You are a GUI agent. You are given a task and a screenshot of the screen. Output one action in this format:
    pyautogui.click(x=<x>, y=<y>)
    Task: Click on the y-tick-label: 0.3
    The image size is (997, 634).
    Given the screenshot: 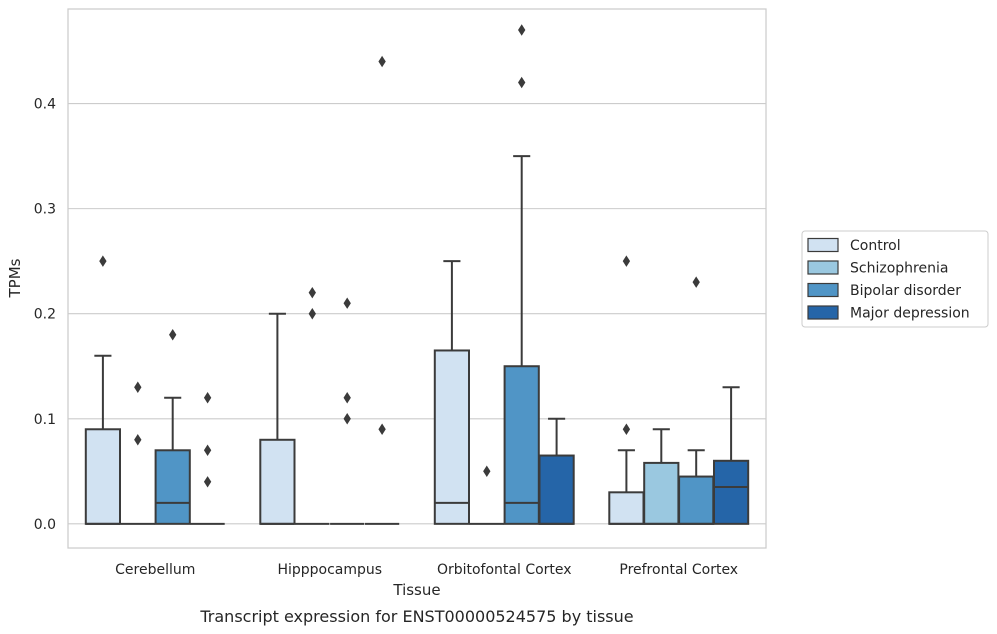 What is the action you would take?
    pyautogui.click(x=45, y=210)
    